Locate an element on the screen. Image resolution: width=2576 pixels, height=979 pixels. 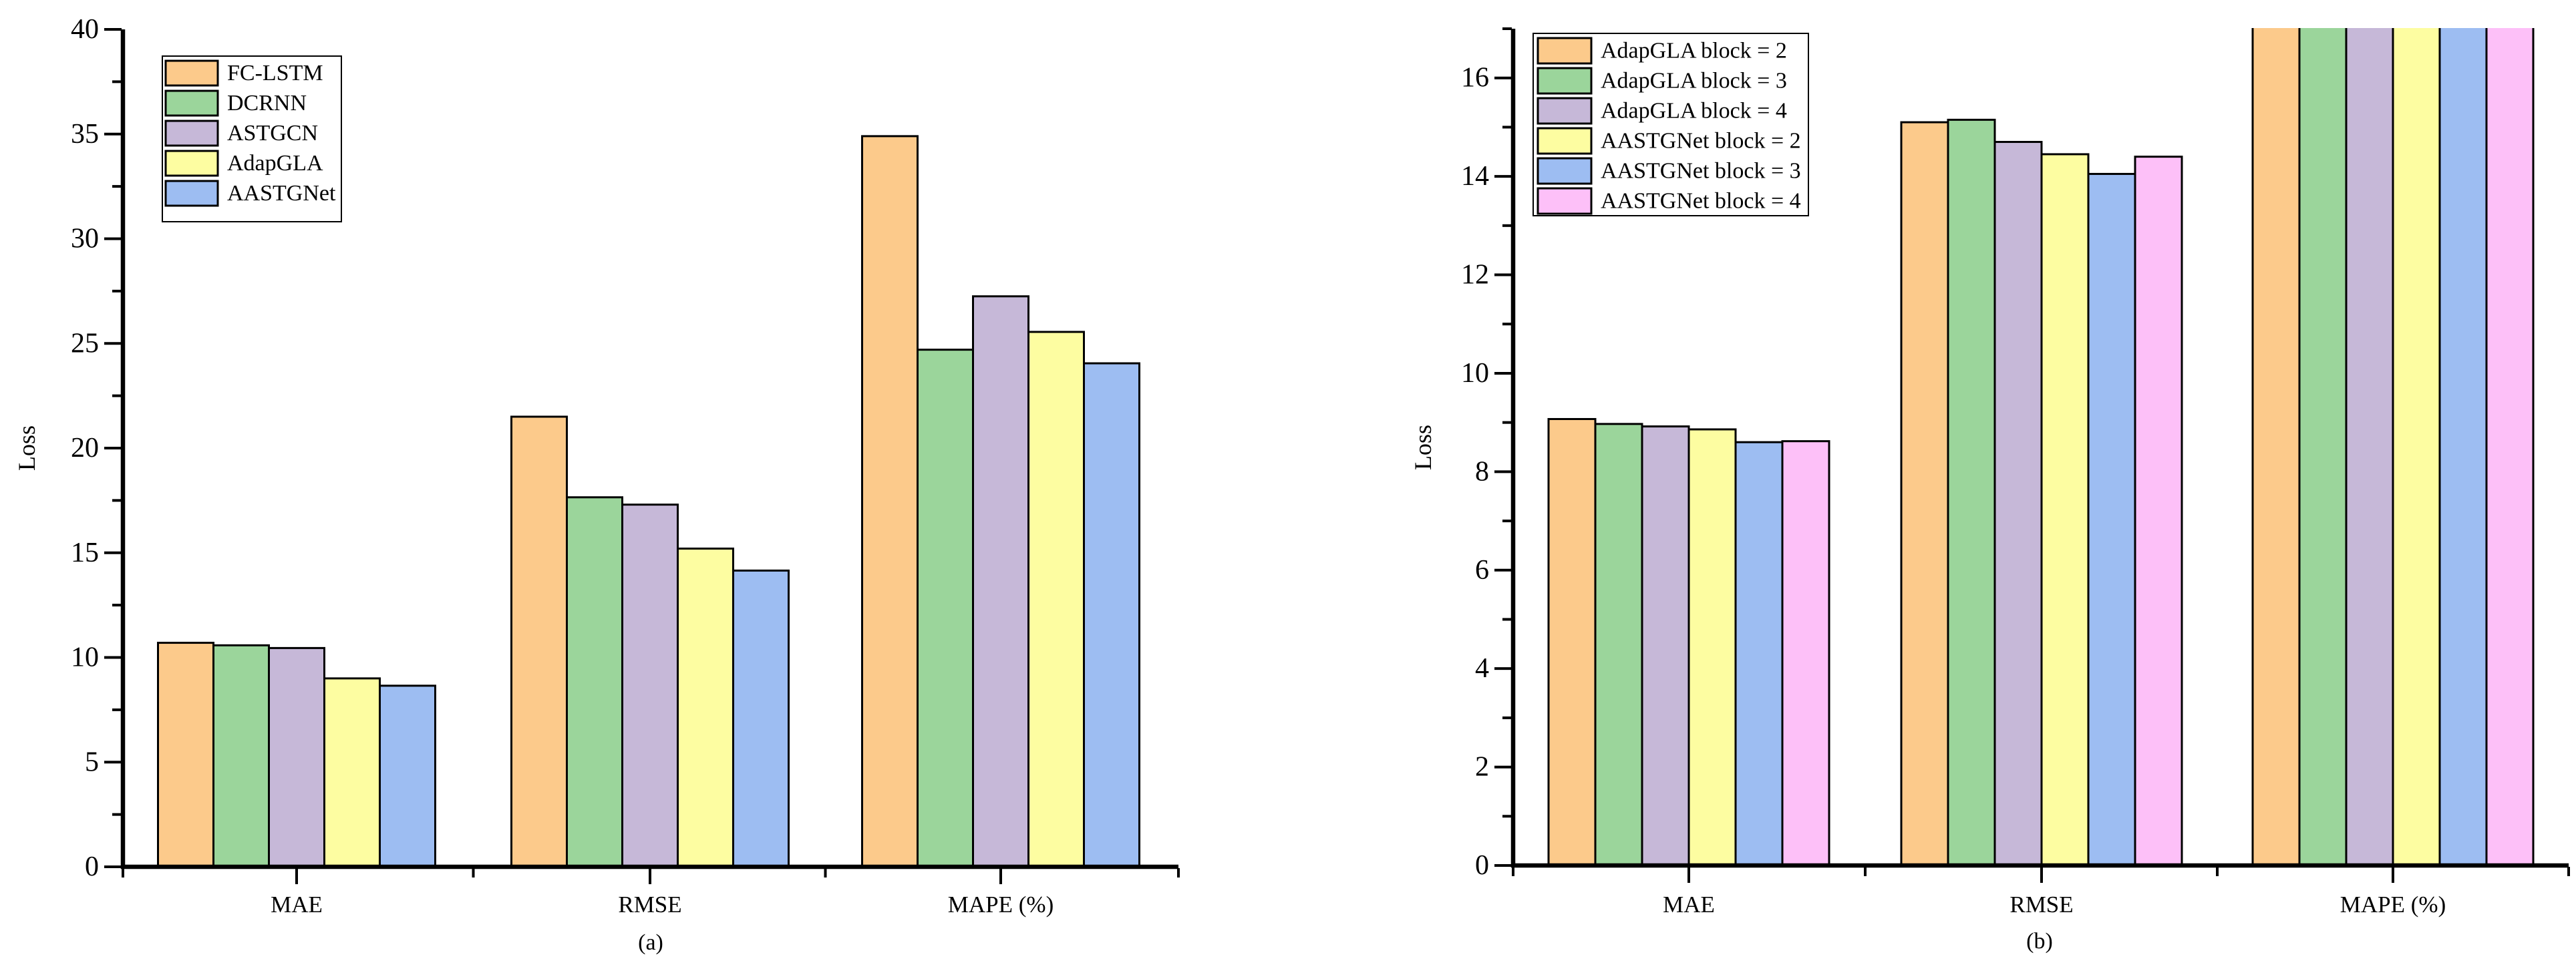
bar-a-mape-s1 is located at coordinates (945, 608).